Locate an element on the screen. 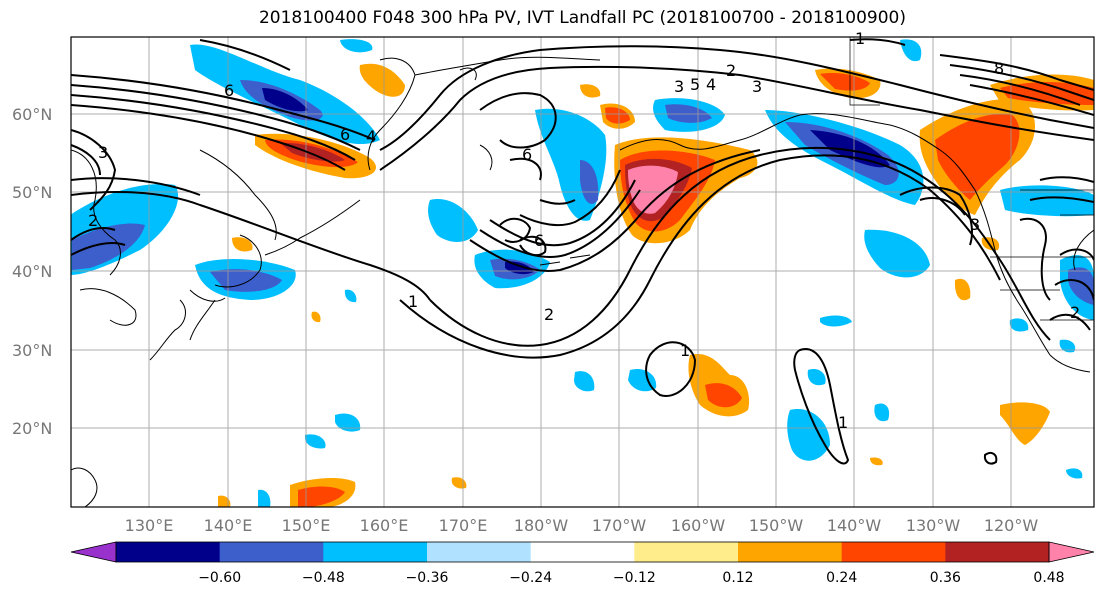  colorbar-tick-label: 0.24 is located at coordinates (841, 578).